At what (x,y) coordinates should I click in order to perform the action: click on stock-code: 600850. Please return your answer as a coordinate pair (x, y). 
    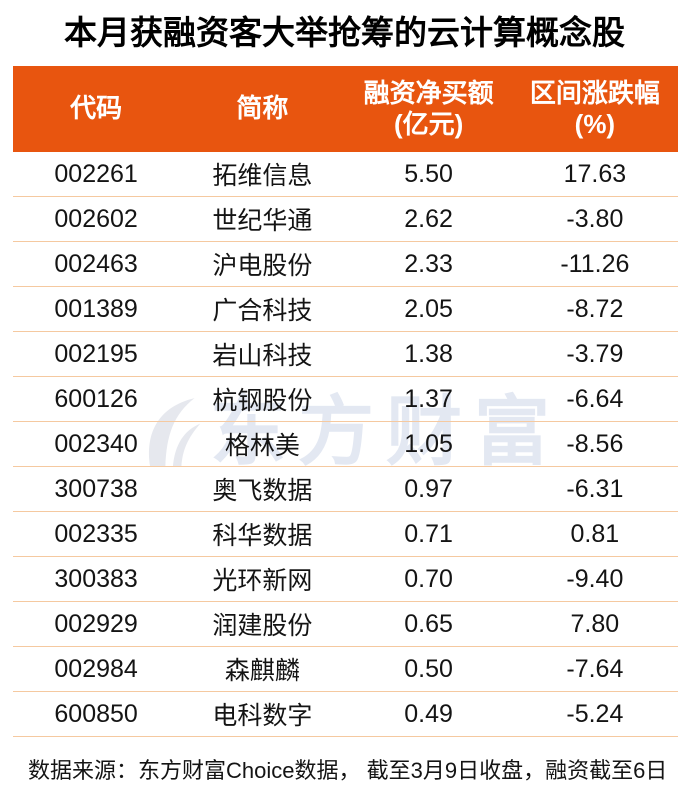
    Looking at the image, I should click on (96, 713).